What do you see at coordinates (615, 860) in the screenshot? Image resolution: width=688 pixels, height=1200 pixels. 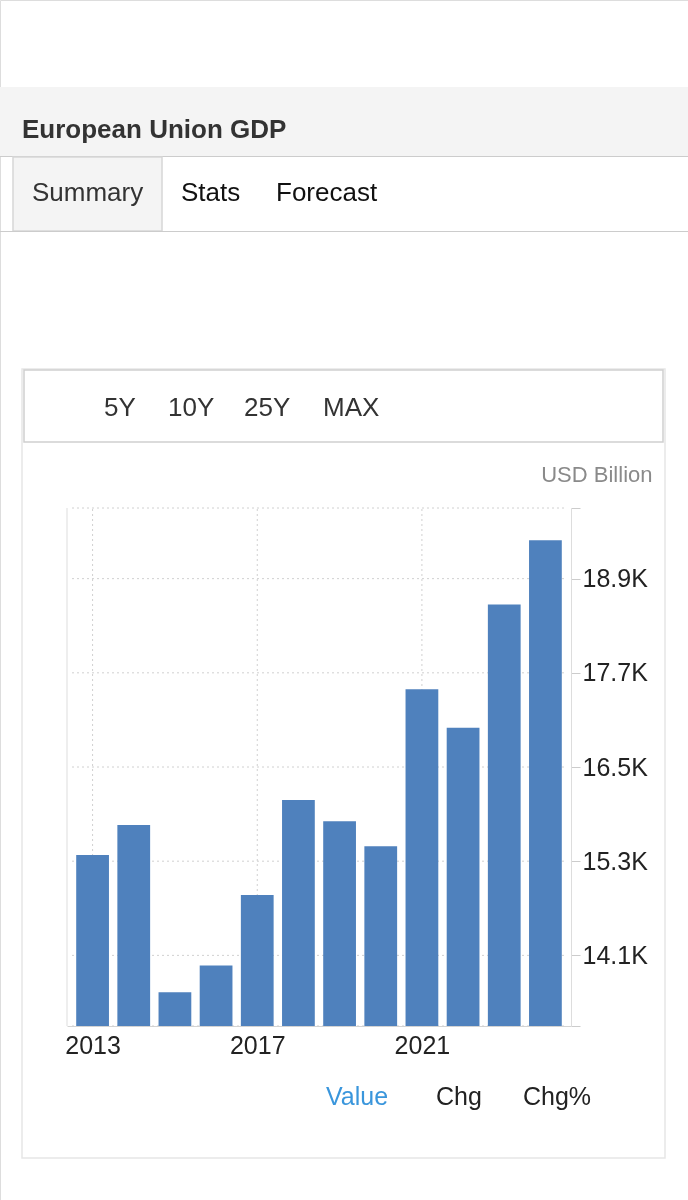 I see `y-tick-label: 15.3K` at bounding box center [615, 860].